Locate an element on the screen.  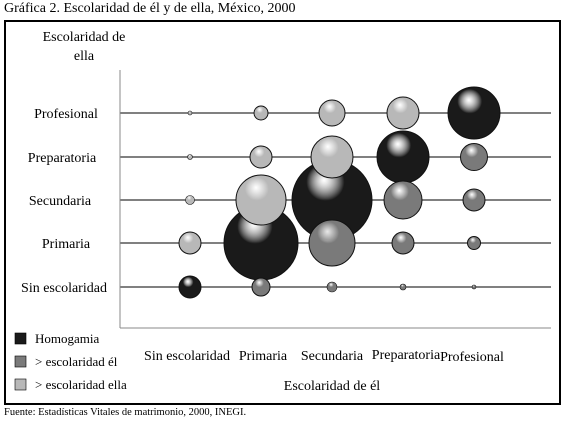
legend-label-escolaridad-ella: > escolaridad ella is located at coordinates (81, 384).